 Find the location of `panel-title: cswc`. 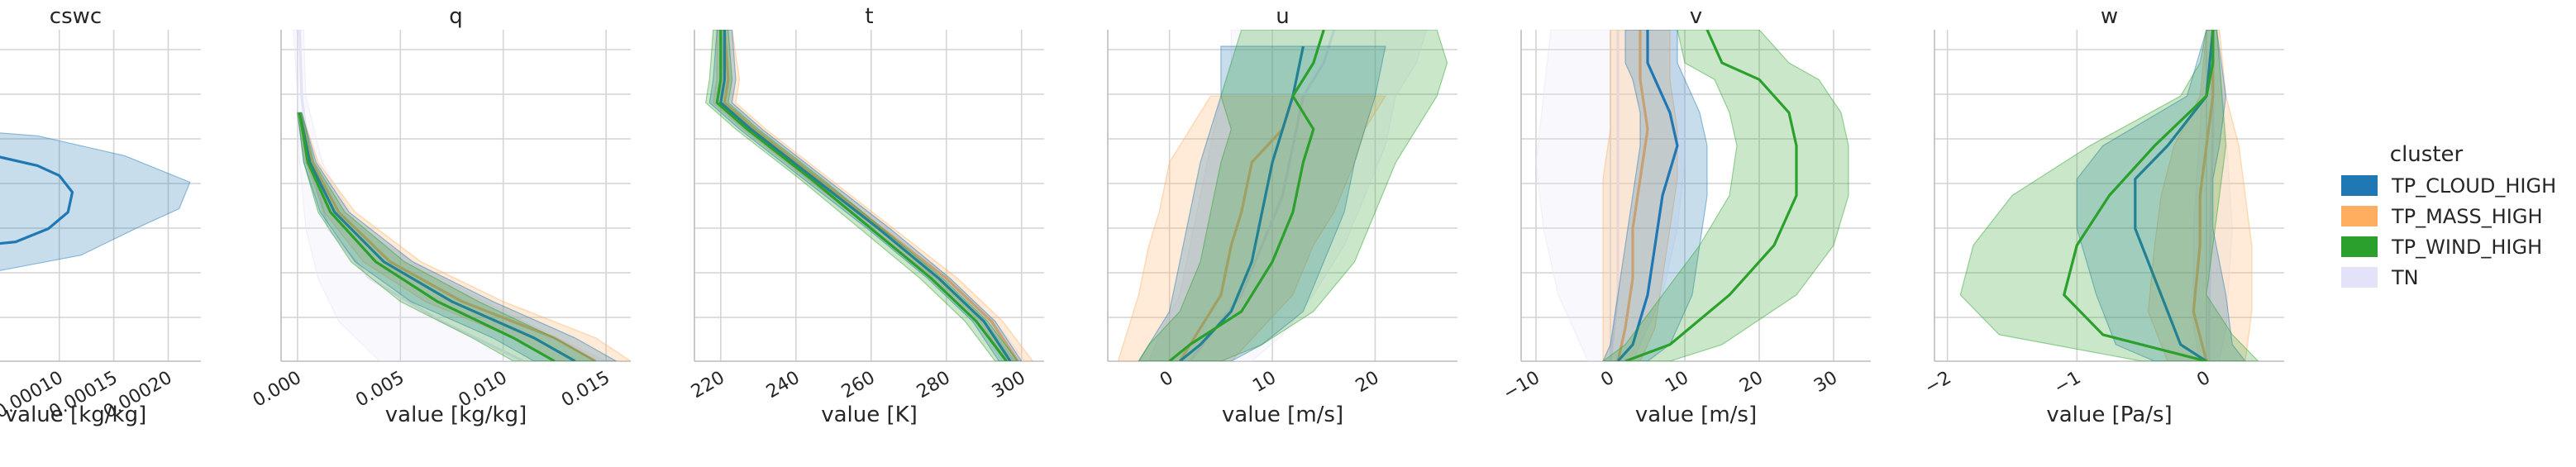

panel-title: cswc is located at coordinates (76, 16).